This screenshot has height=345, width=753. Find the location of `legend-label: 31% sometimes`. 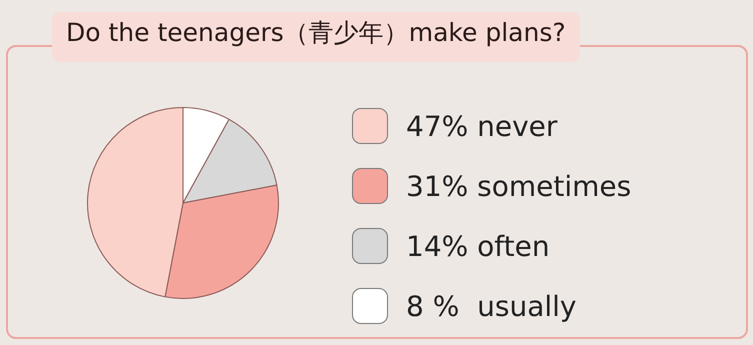

legend-label: 31% sometimes is located at coordinates (519, 186).